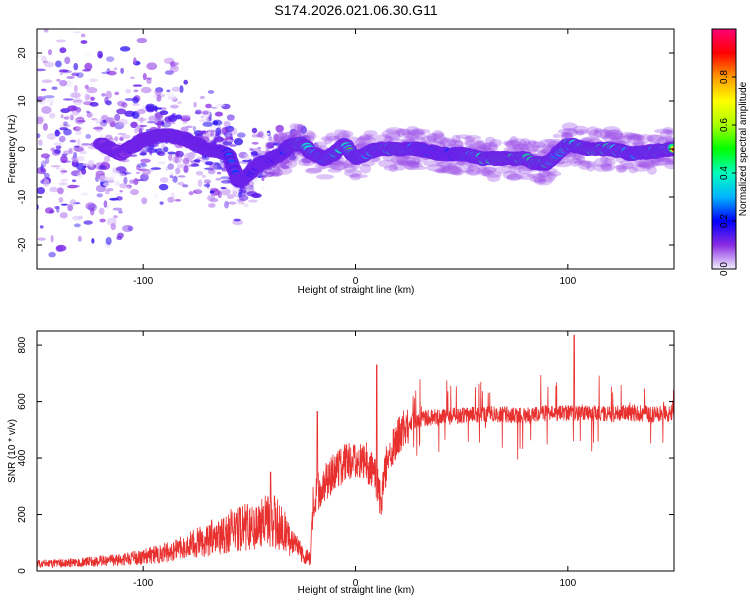 The height and width of the screenshot is (600, 750). What do you see at coordinates (22, 244) in the screenshot?
I see `y-tick-label: -20` at bounding box center [22, 244].